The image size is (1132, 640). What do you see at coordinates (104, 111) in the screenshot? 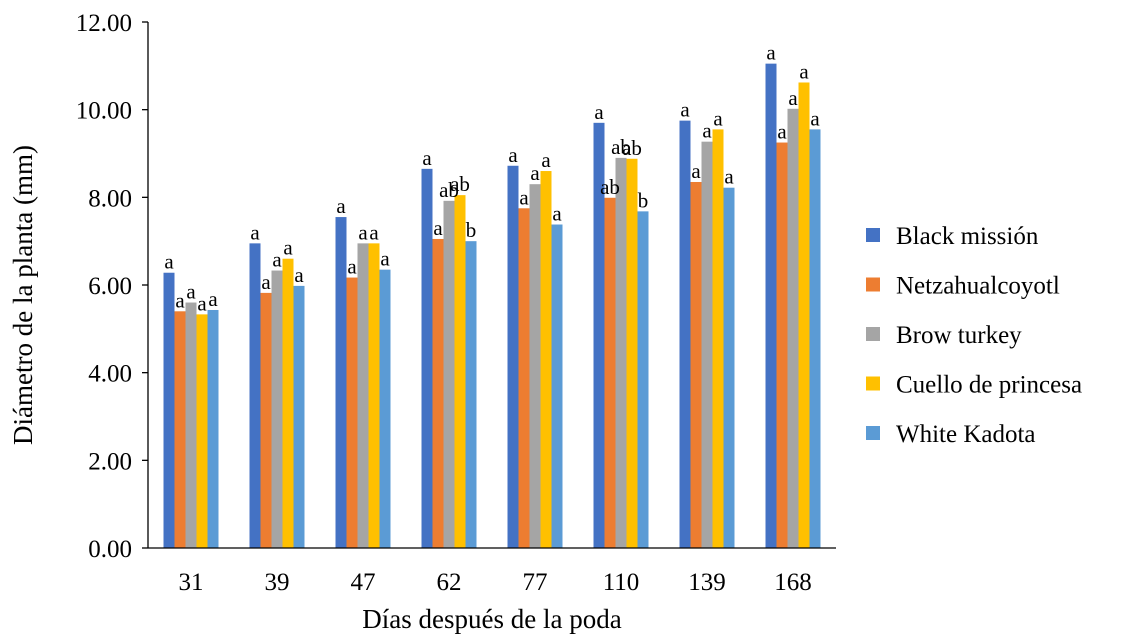
I see `y-tick-label: 10.00` at bounding box center [104, 111].